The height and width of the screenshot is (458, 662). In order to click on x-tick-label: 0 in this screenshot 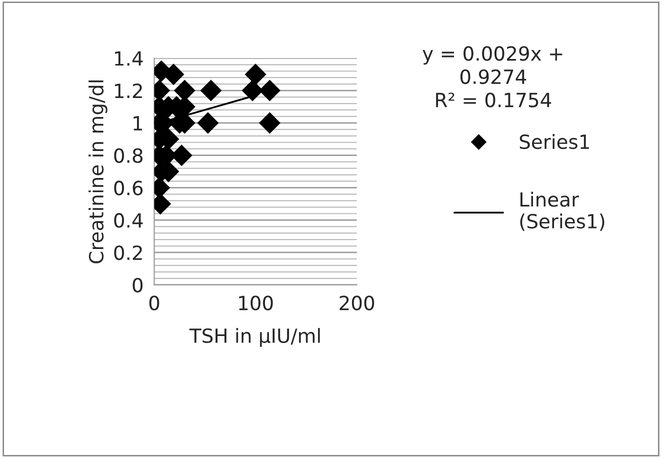, I will do `click(154, 303)`.